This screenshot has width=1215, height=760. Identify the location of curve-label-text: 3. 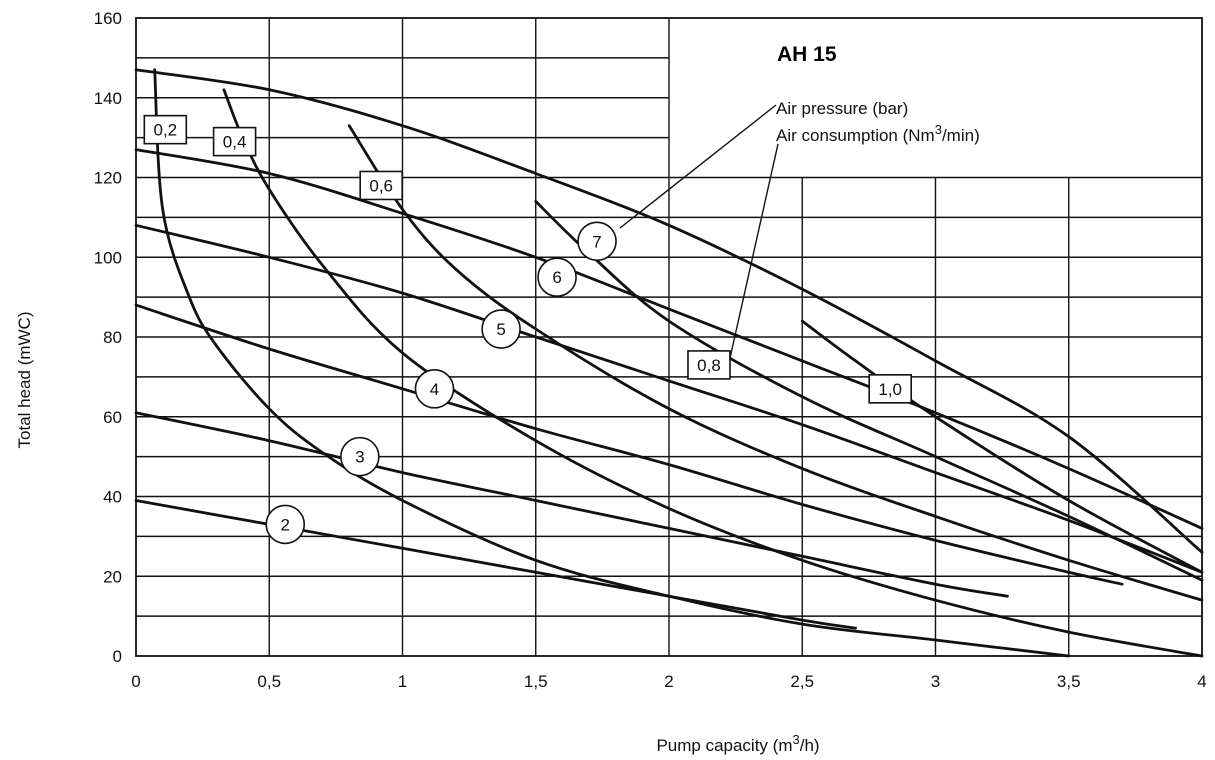
(359, 457).